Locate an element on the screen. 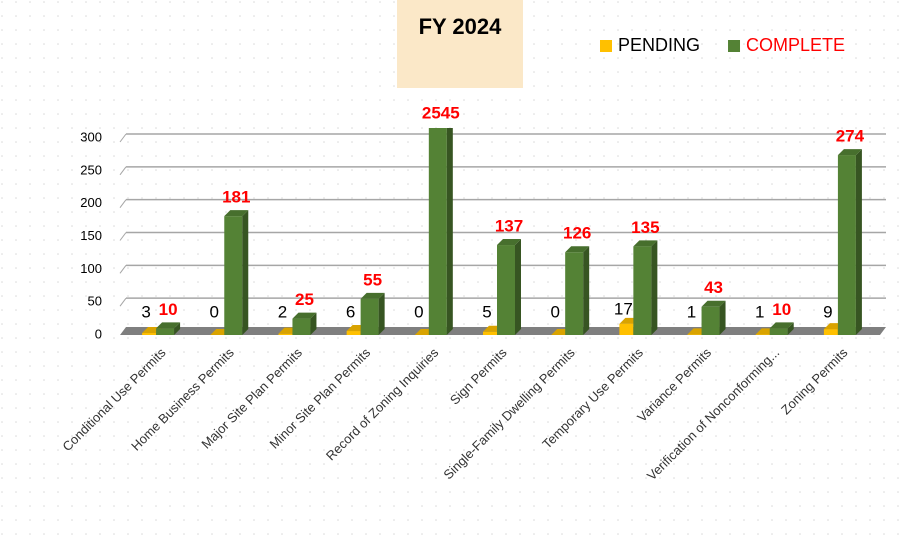 The width and height of the screenshot is (911, 542). data-label: 25 is located at coordinates (304, 299).